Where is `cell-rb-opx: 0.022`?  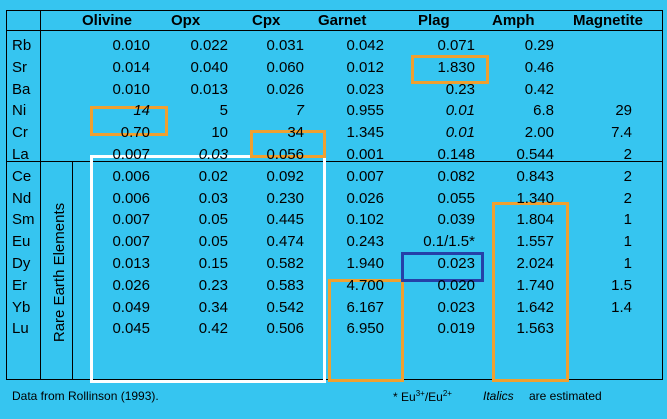 cell-rb-opx: 0.022 is located at coordinates (209, 45).